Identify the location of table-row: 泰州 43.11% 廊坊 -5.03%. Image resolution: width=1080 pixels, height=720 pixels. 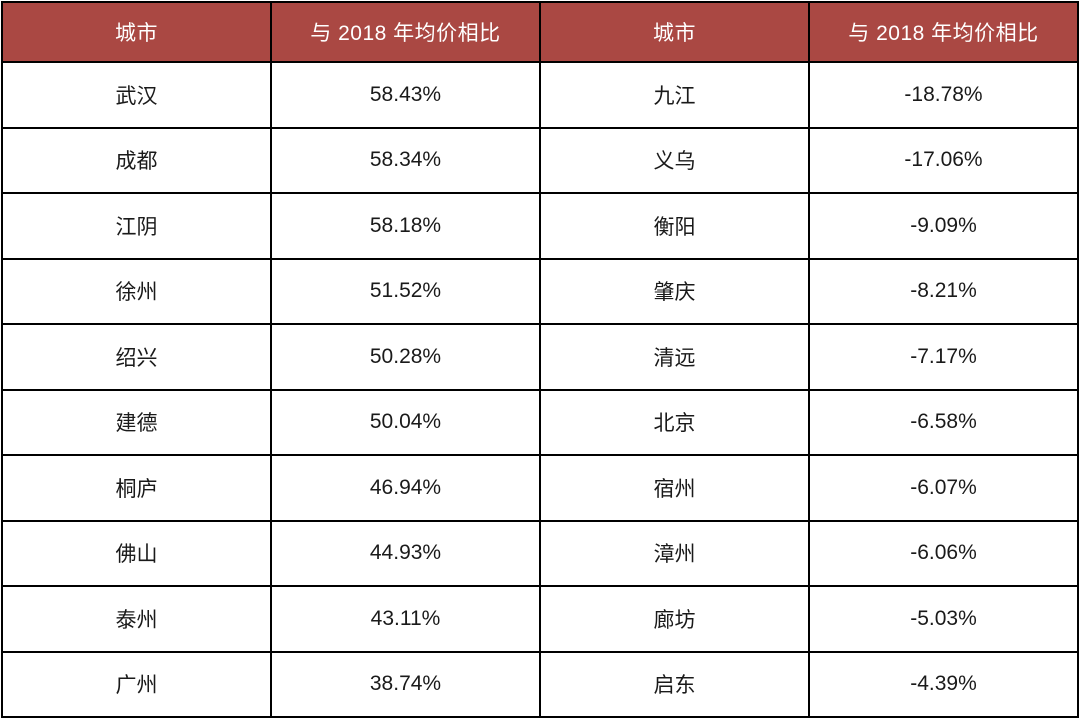
(540, 619).